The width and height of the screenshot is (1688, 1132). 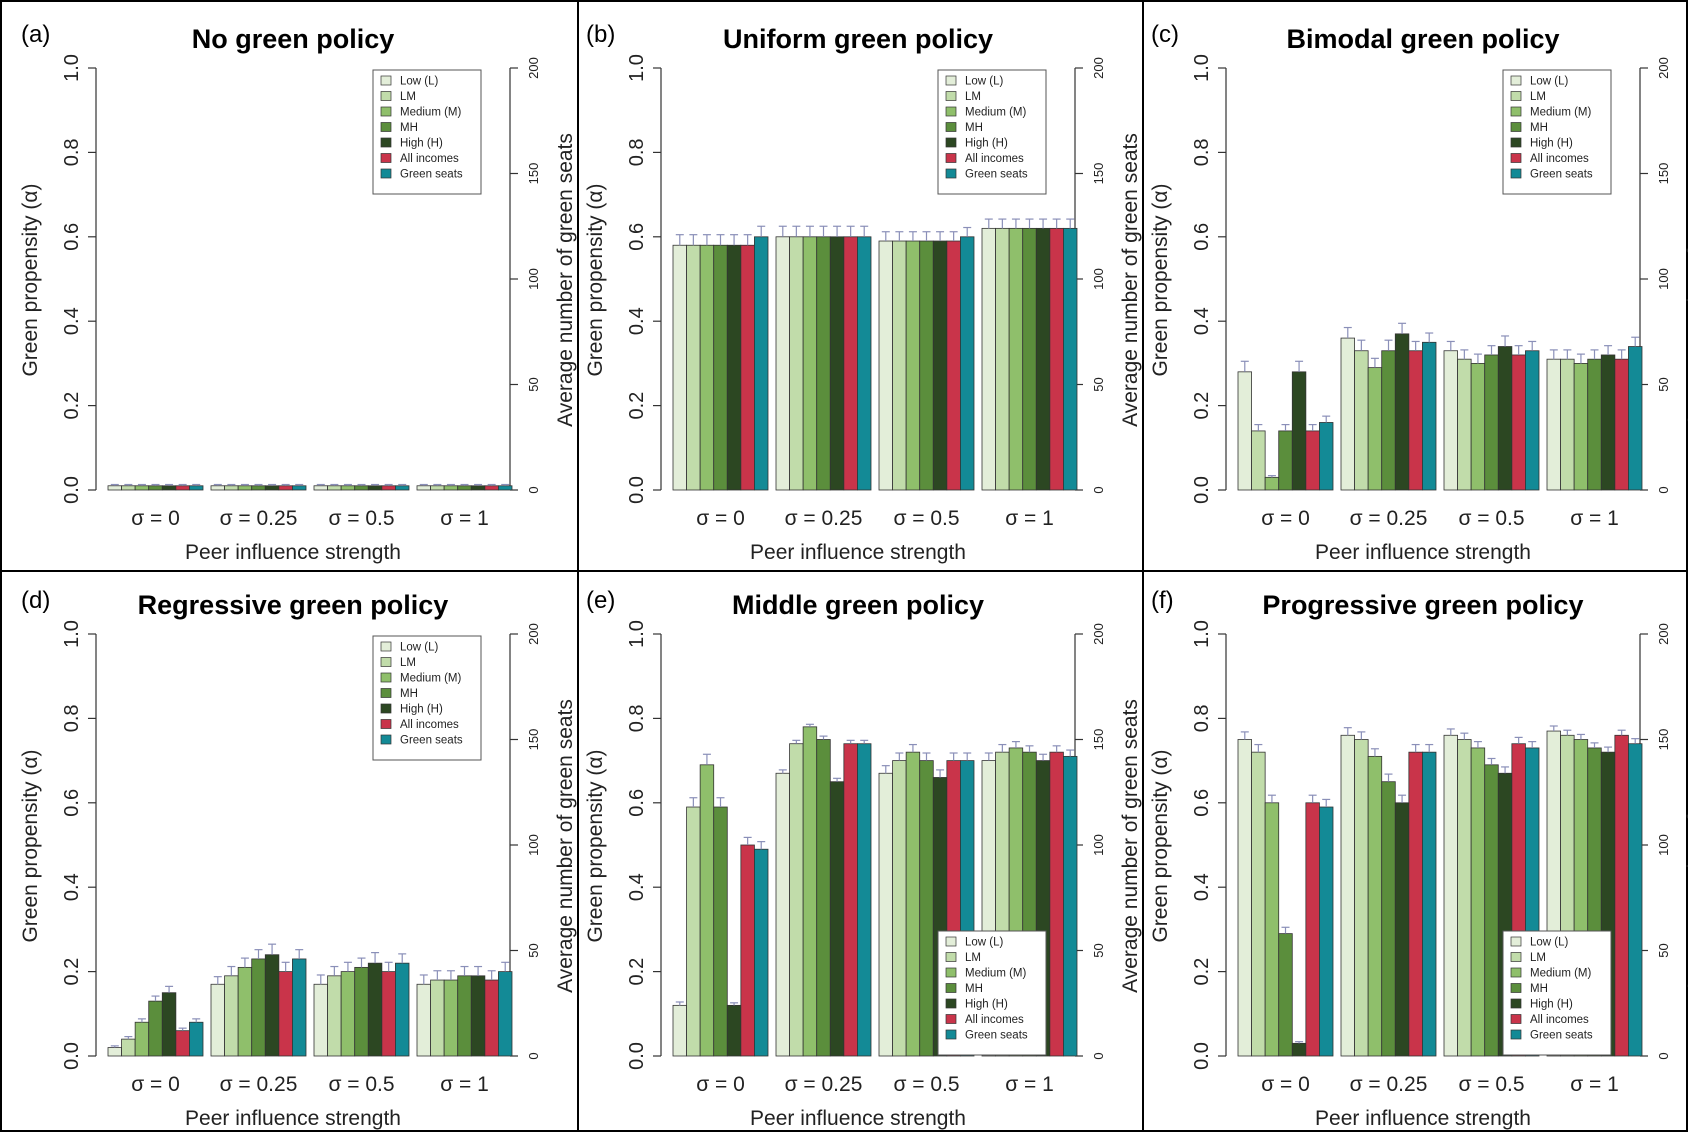 I want to click on panel-label: (c), so click(x=1165, y=34).